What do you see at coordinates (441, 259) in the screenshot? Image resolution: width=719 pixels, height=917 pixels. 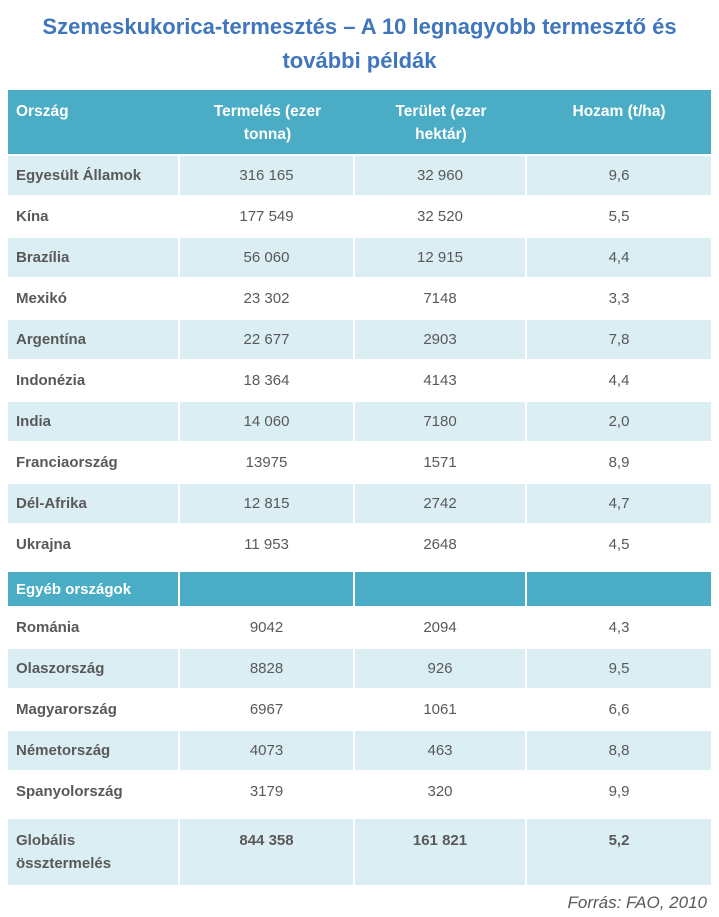 I see `area-cell: 12 915` at bounding box center [441, 259].